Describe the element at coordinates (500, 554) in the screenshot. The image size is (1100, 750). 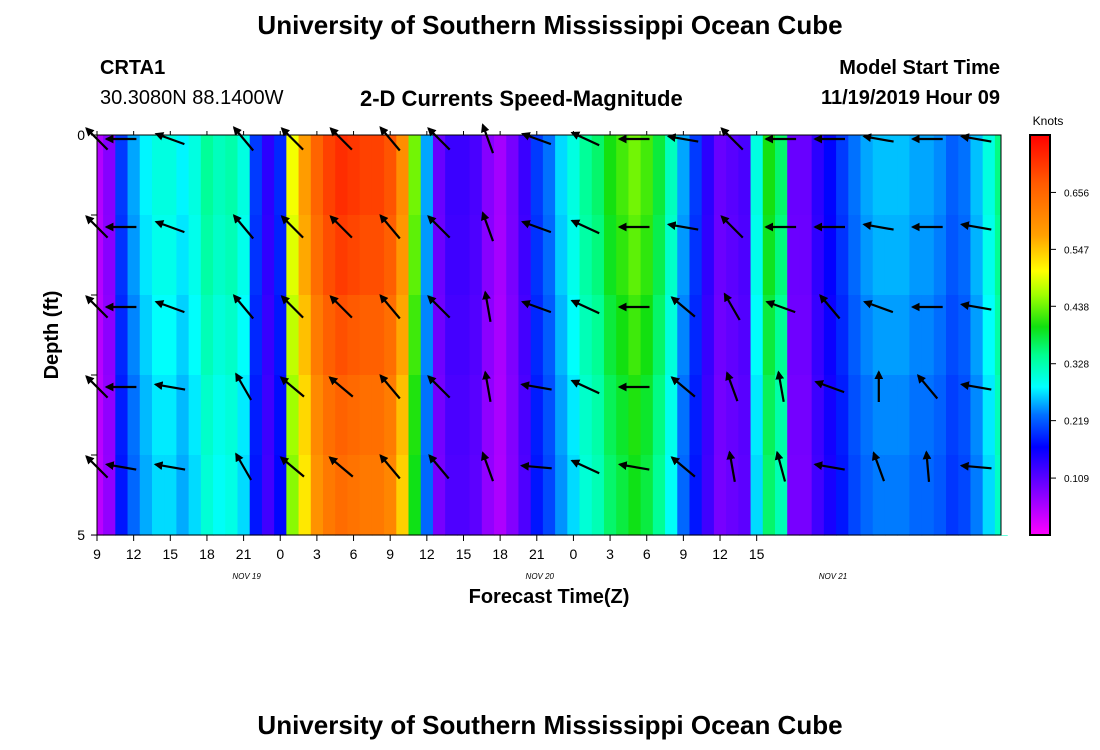
I see `x-tick-label: 18` at that location.